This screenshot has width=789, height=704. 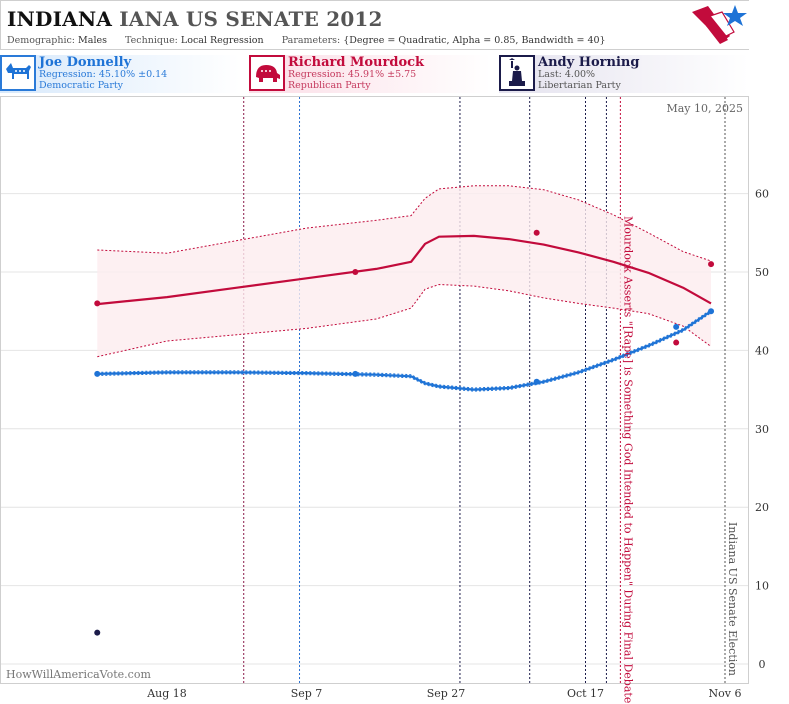 I want to click on candidate-party: Libertarian Party, so click(x=579, y=85).